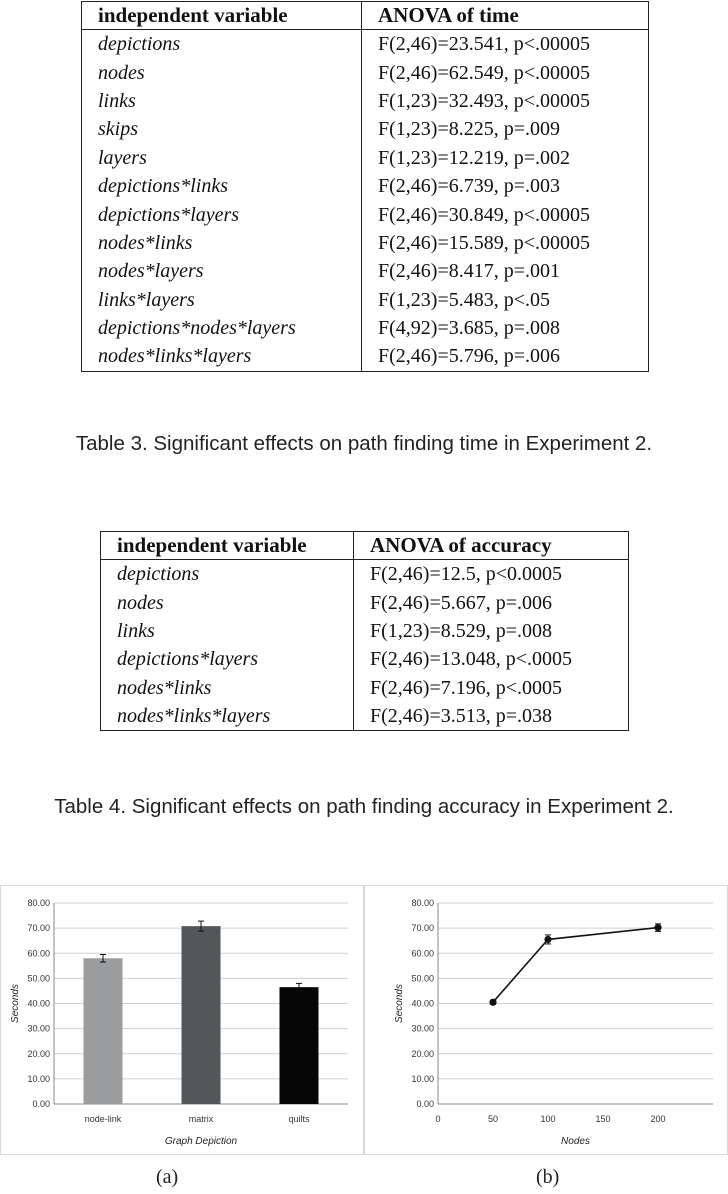 The image size is (728, 1194). Describe the element at coordinates (484, 72) in the screenshot. I see `table-3-anova-cell: F(2,46)=62.549, p<.00005` at that location.